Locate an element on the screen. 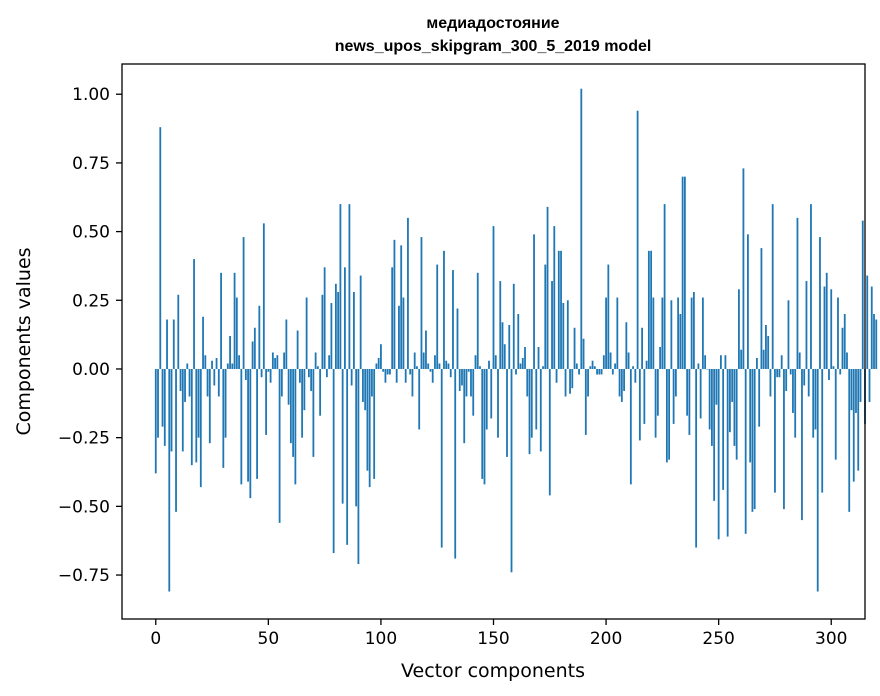 The width and height of the screenshot is (880, 696). x-axis-label: Vector components is located at coordinates (493, 671).